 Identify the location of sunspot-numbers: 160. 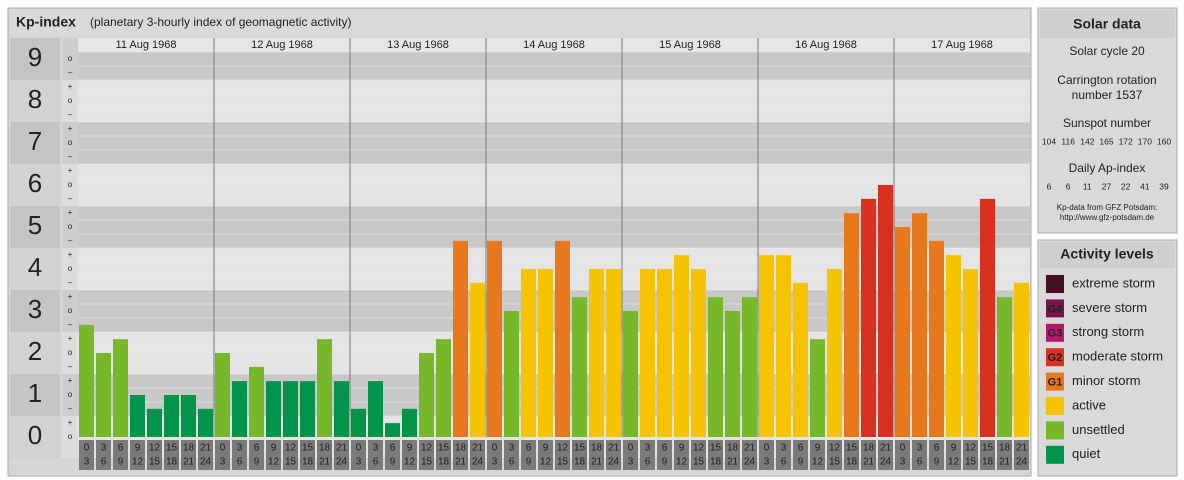
(1164, 141).